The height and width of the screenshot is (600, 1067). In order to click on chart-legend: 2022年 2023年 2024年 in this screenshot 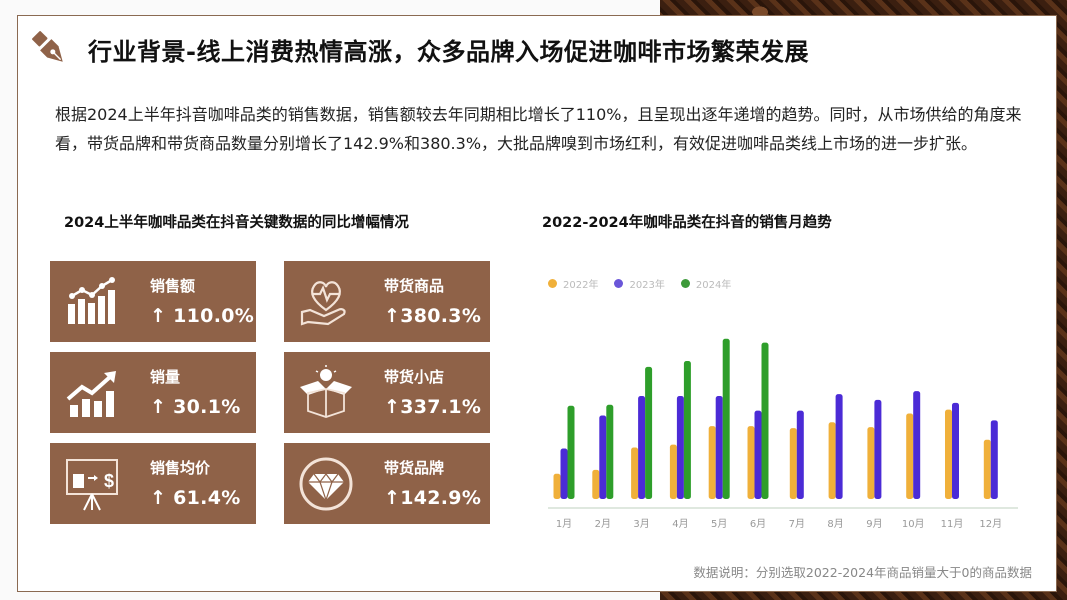, I will do `click(639, 283)`.